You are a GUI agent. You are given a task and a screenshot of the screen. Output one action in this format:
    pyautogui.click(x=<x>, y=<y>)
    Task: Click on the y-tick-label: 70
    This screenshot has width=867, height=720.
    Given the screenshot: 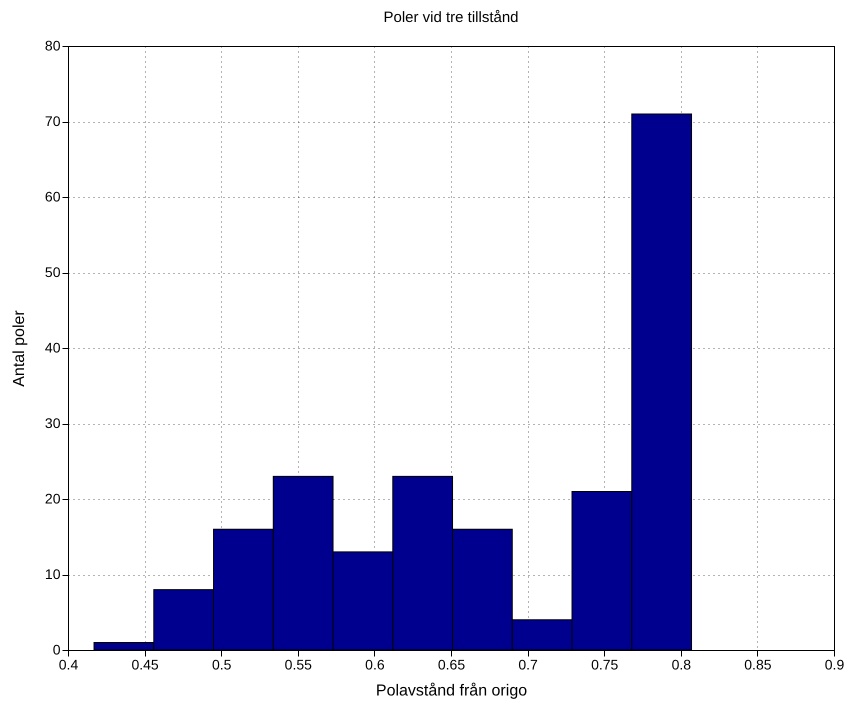 What is the action you would take?
    pyautogui.click(x=52, y=121)
    